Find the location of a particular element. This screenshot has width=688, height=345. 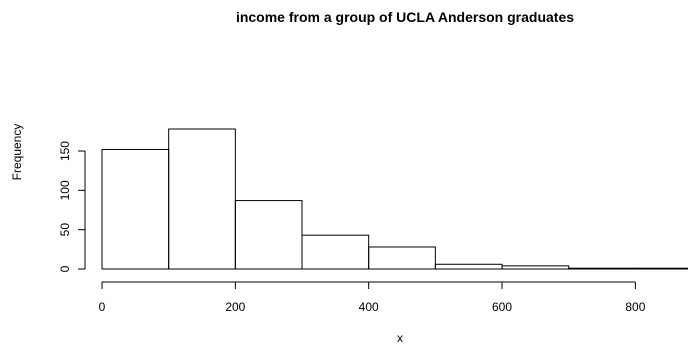

y-tick-label-50: 50 is located at coordinates (65, 230).